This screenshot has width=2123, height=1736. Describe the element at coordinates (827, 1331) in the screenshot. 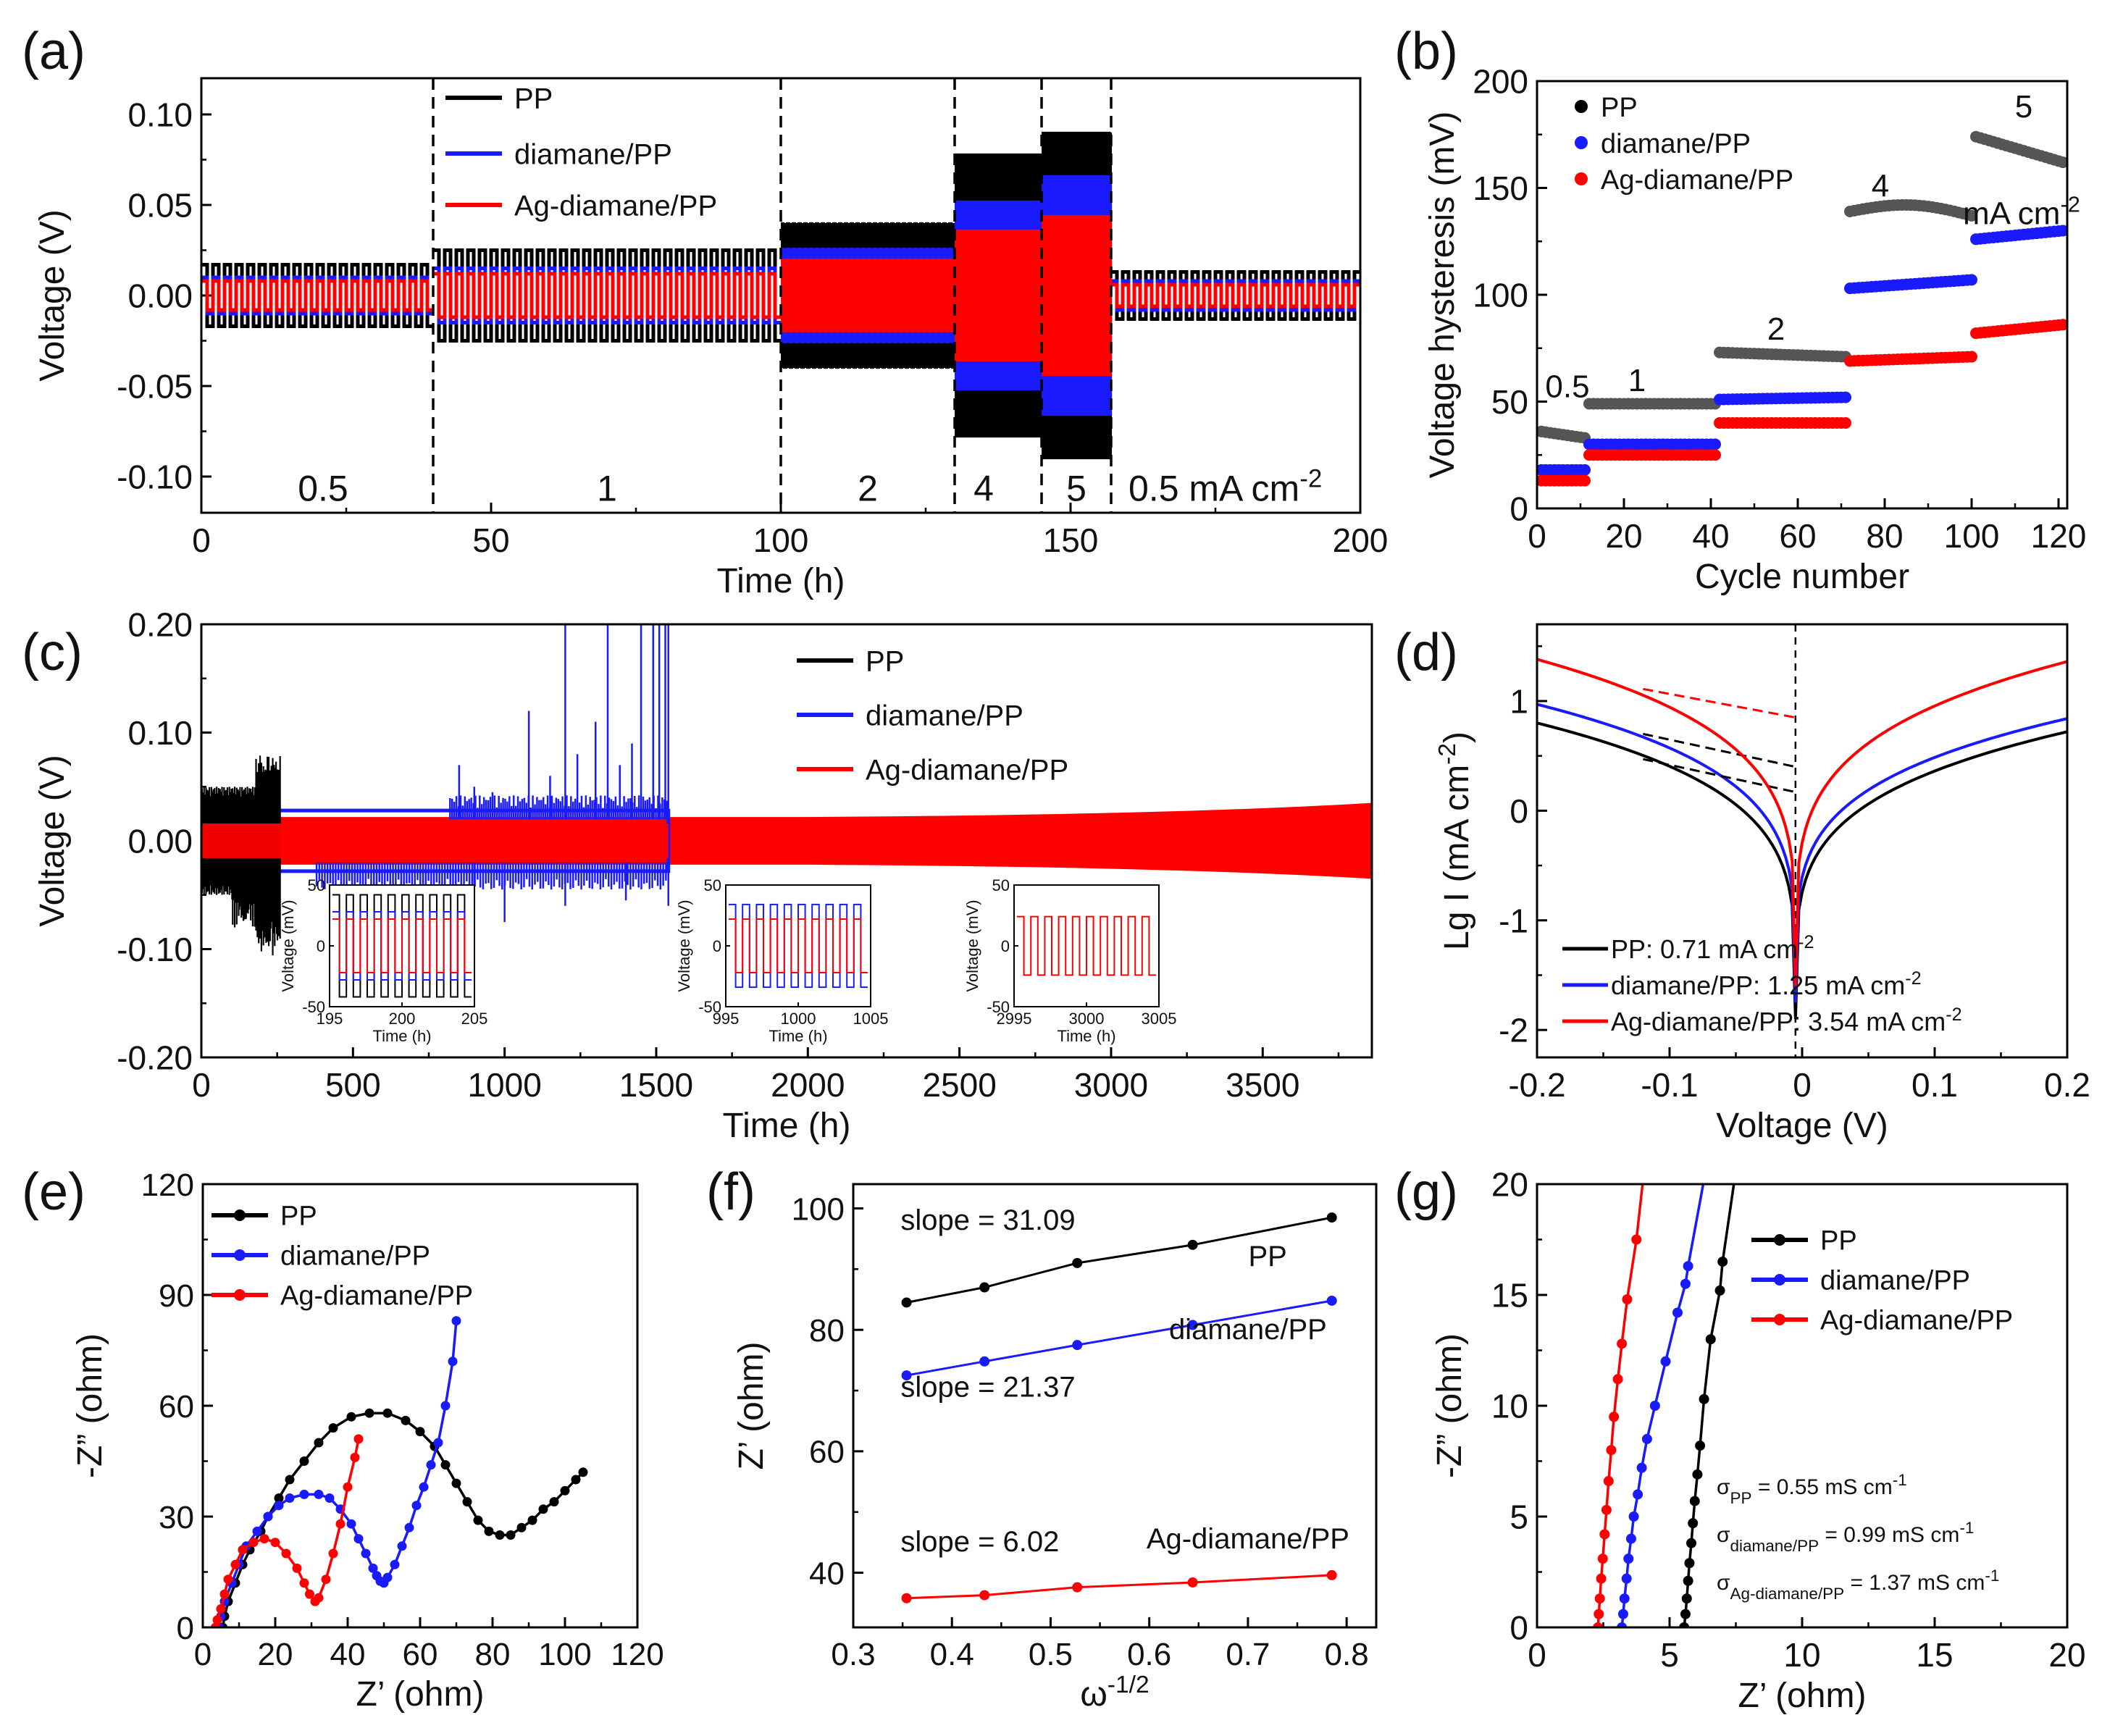

I see `y-tick-label: 80` at that location.